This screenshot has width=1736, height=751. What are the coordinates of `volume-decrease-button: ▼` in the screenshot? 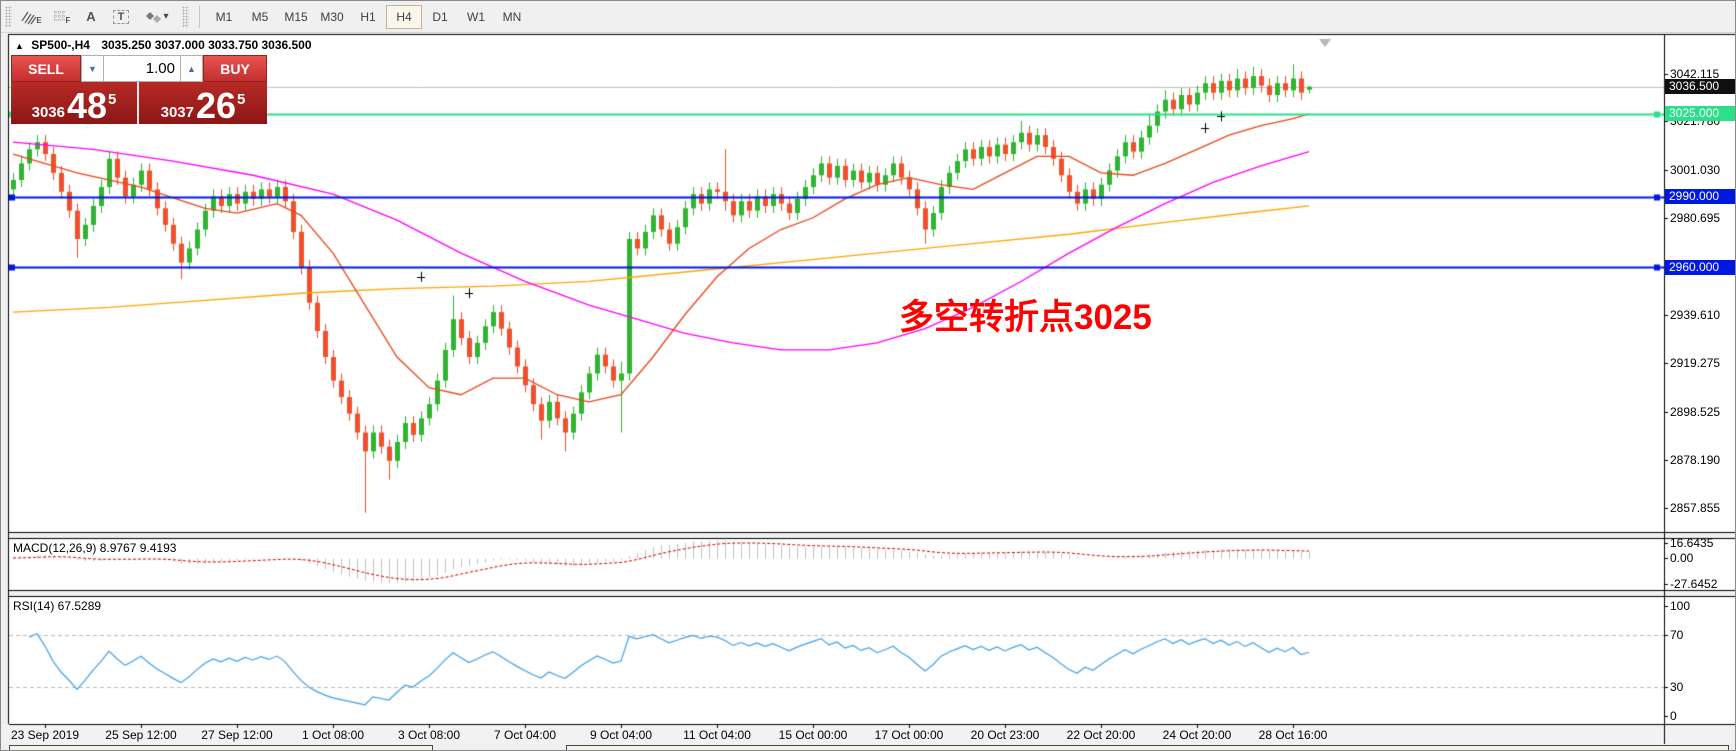 It's located at (92, 68).